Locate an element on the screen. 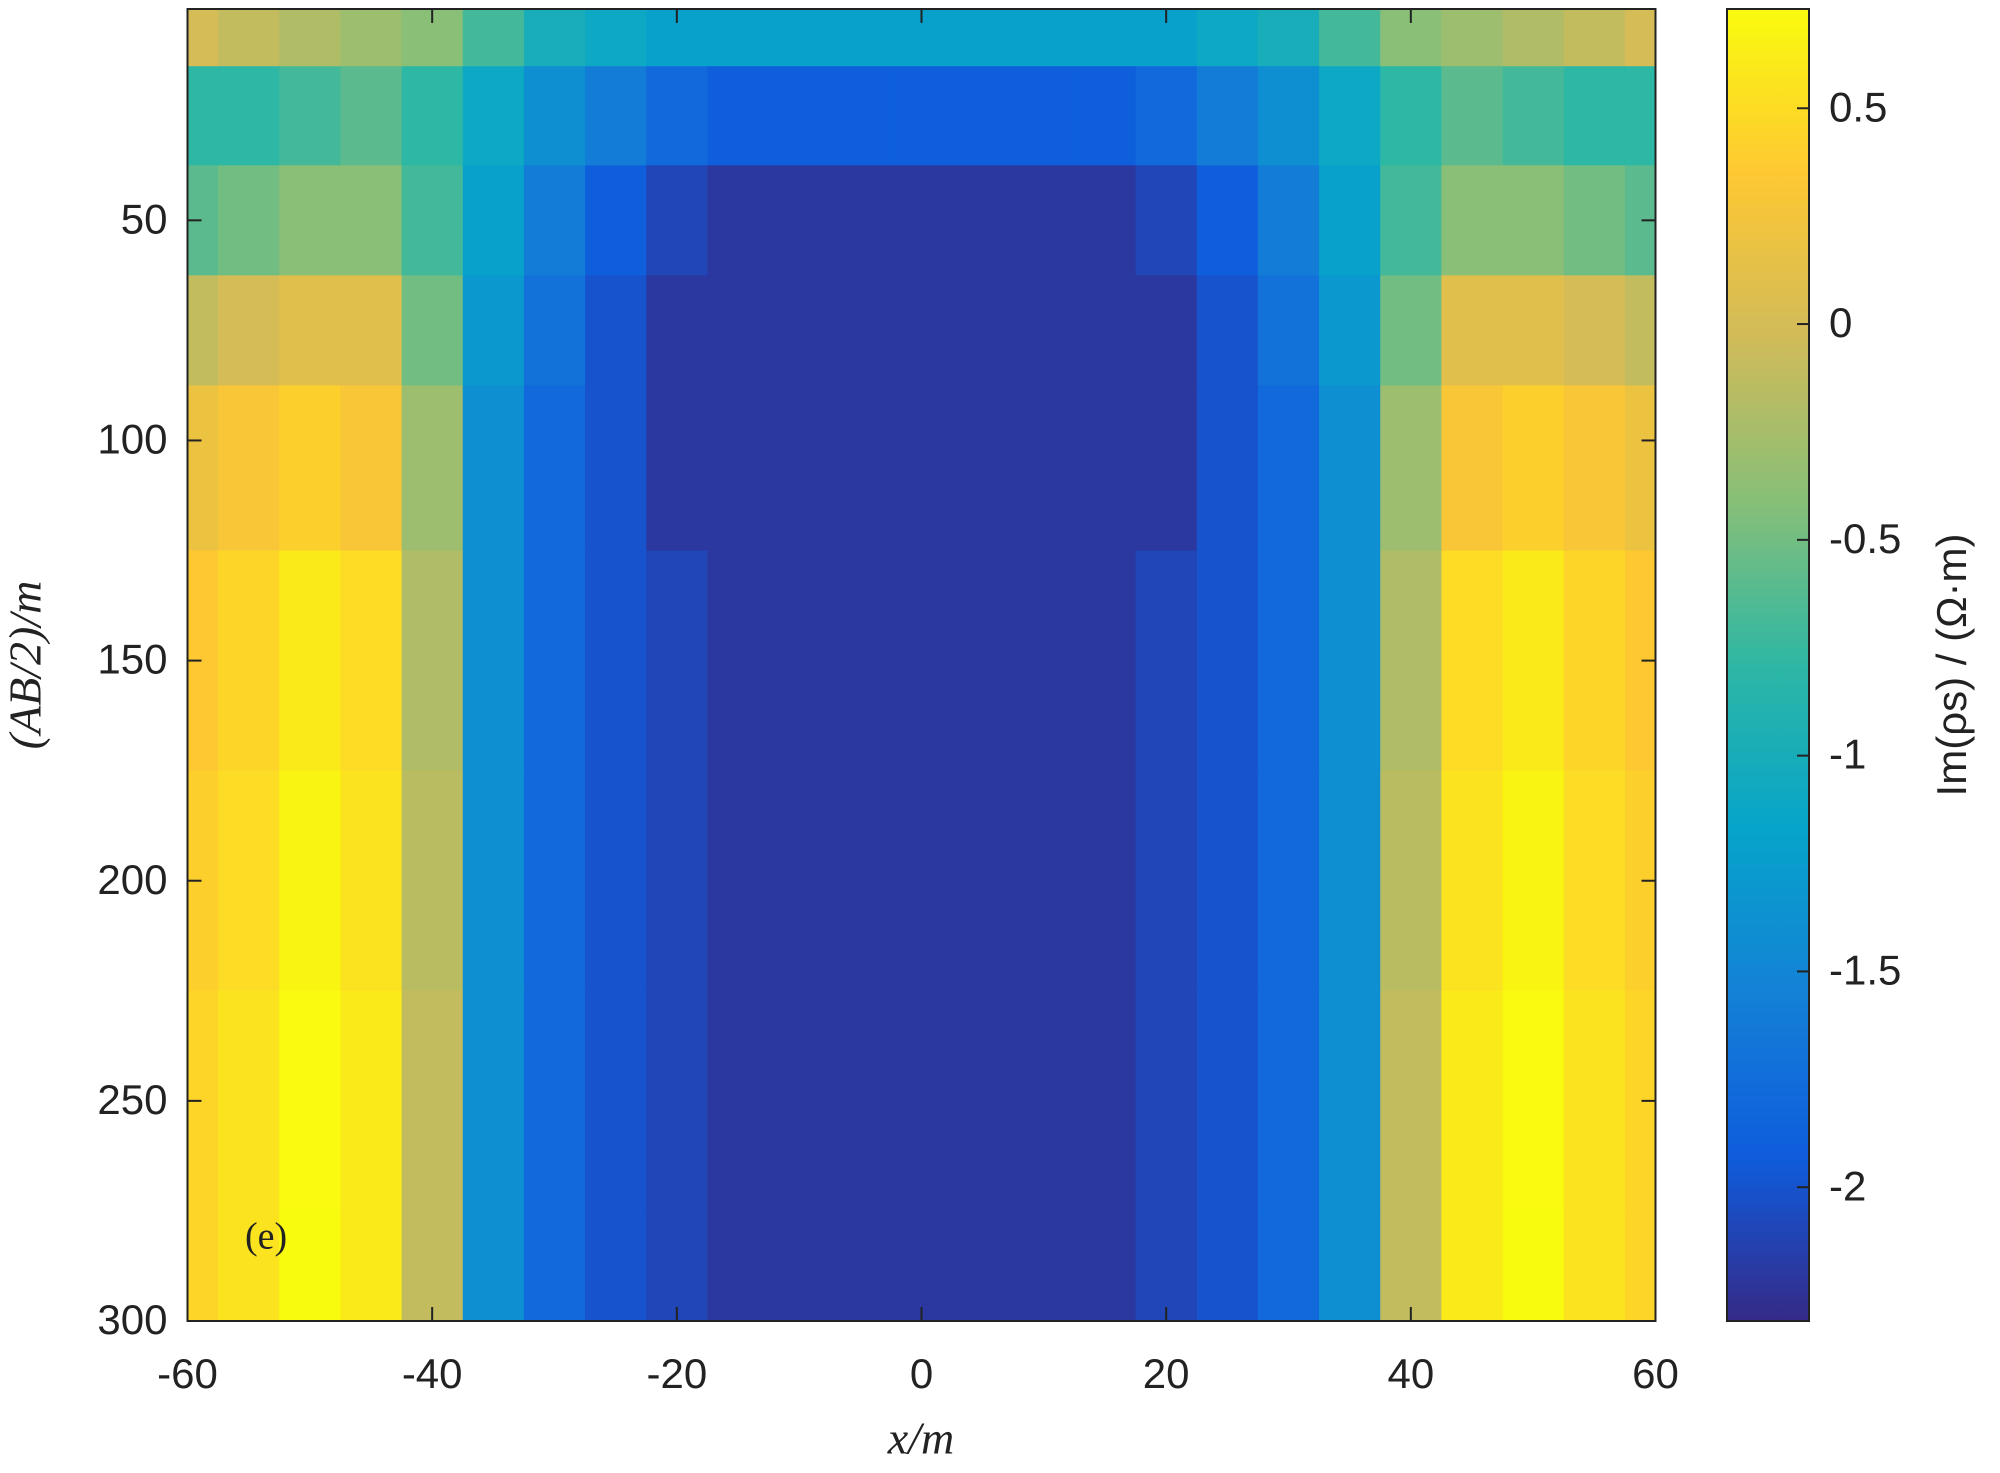 The width and height of the screenshot is (2000, 1473). y-tick-label: 150 is located at coordinates (132, 659).